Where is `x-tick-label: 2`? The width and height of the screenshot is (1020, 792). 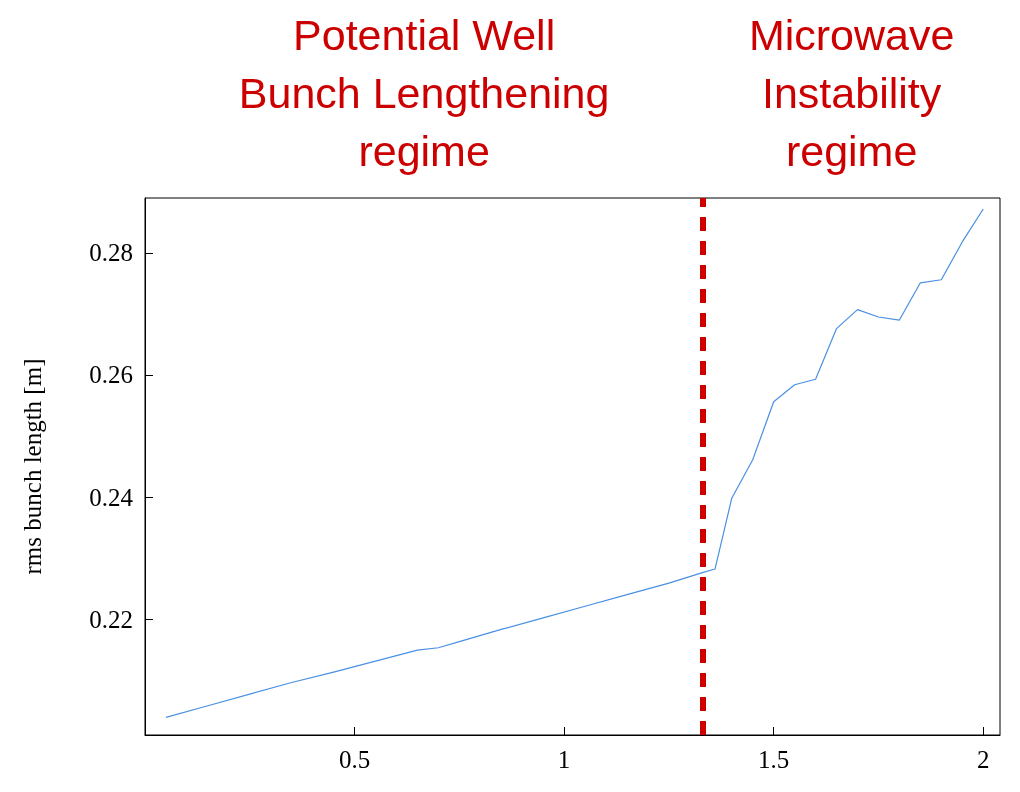
x-tick-label: 2 is located at coordinates (983, 759).